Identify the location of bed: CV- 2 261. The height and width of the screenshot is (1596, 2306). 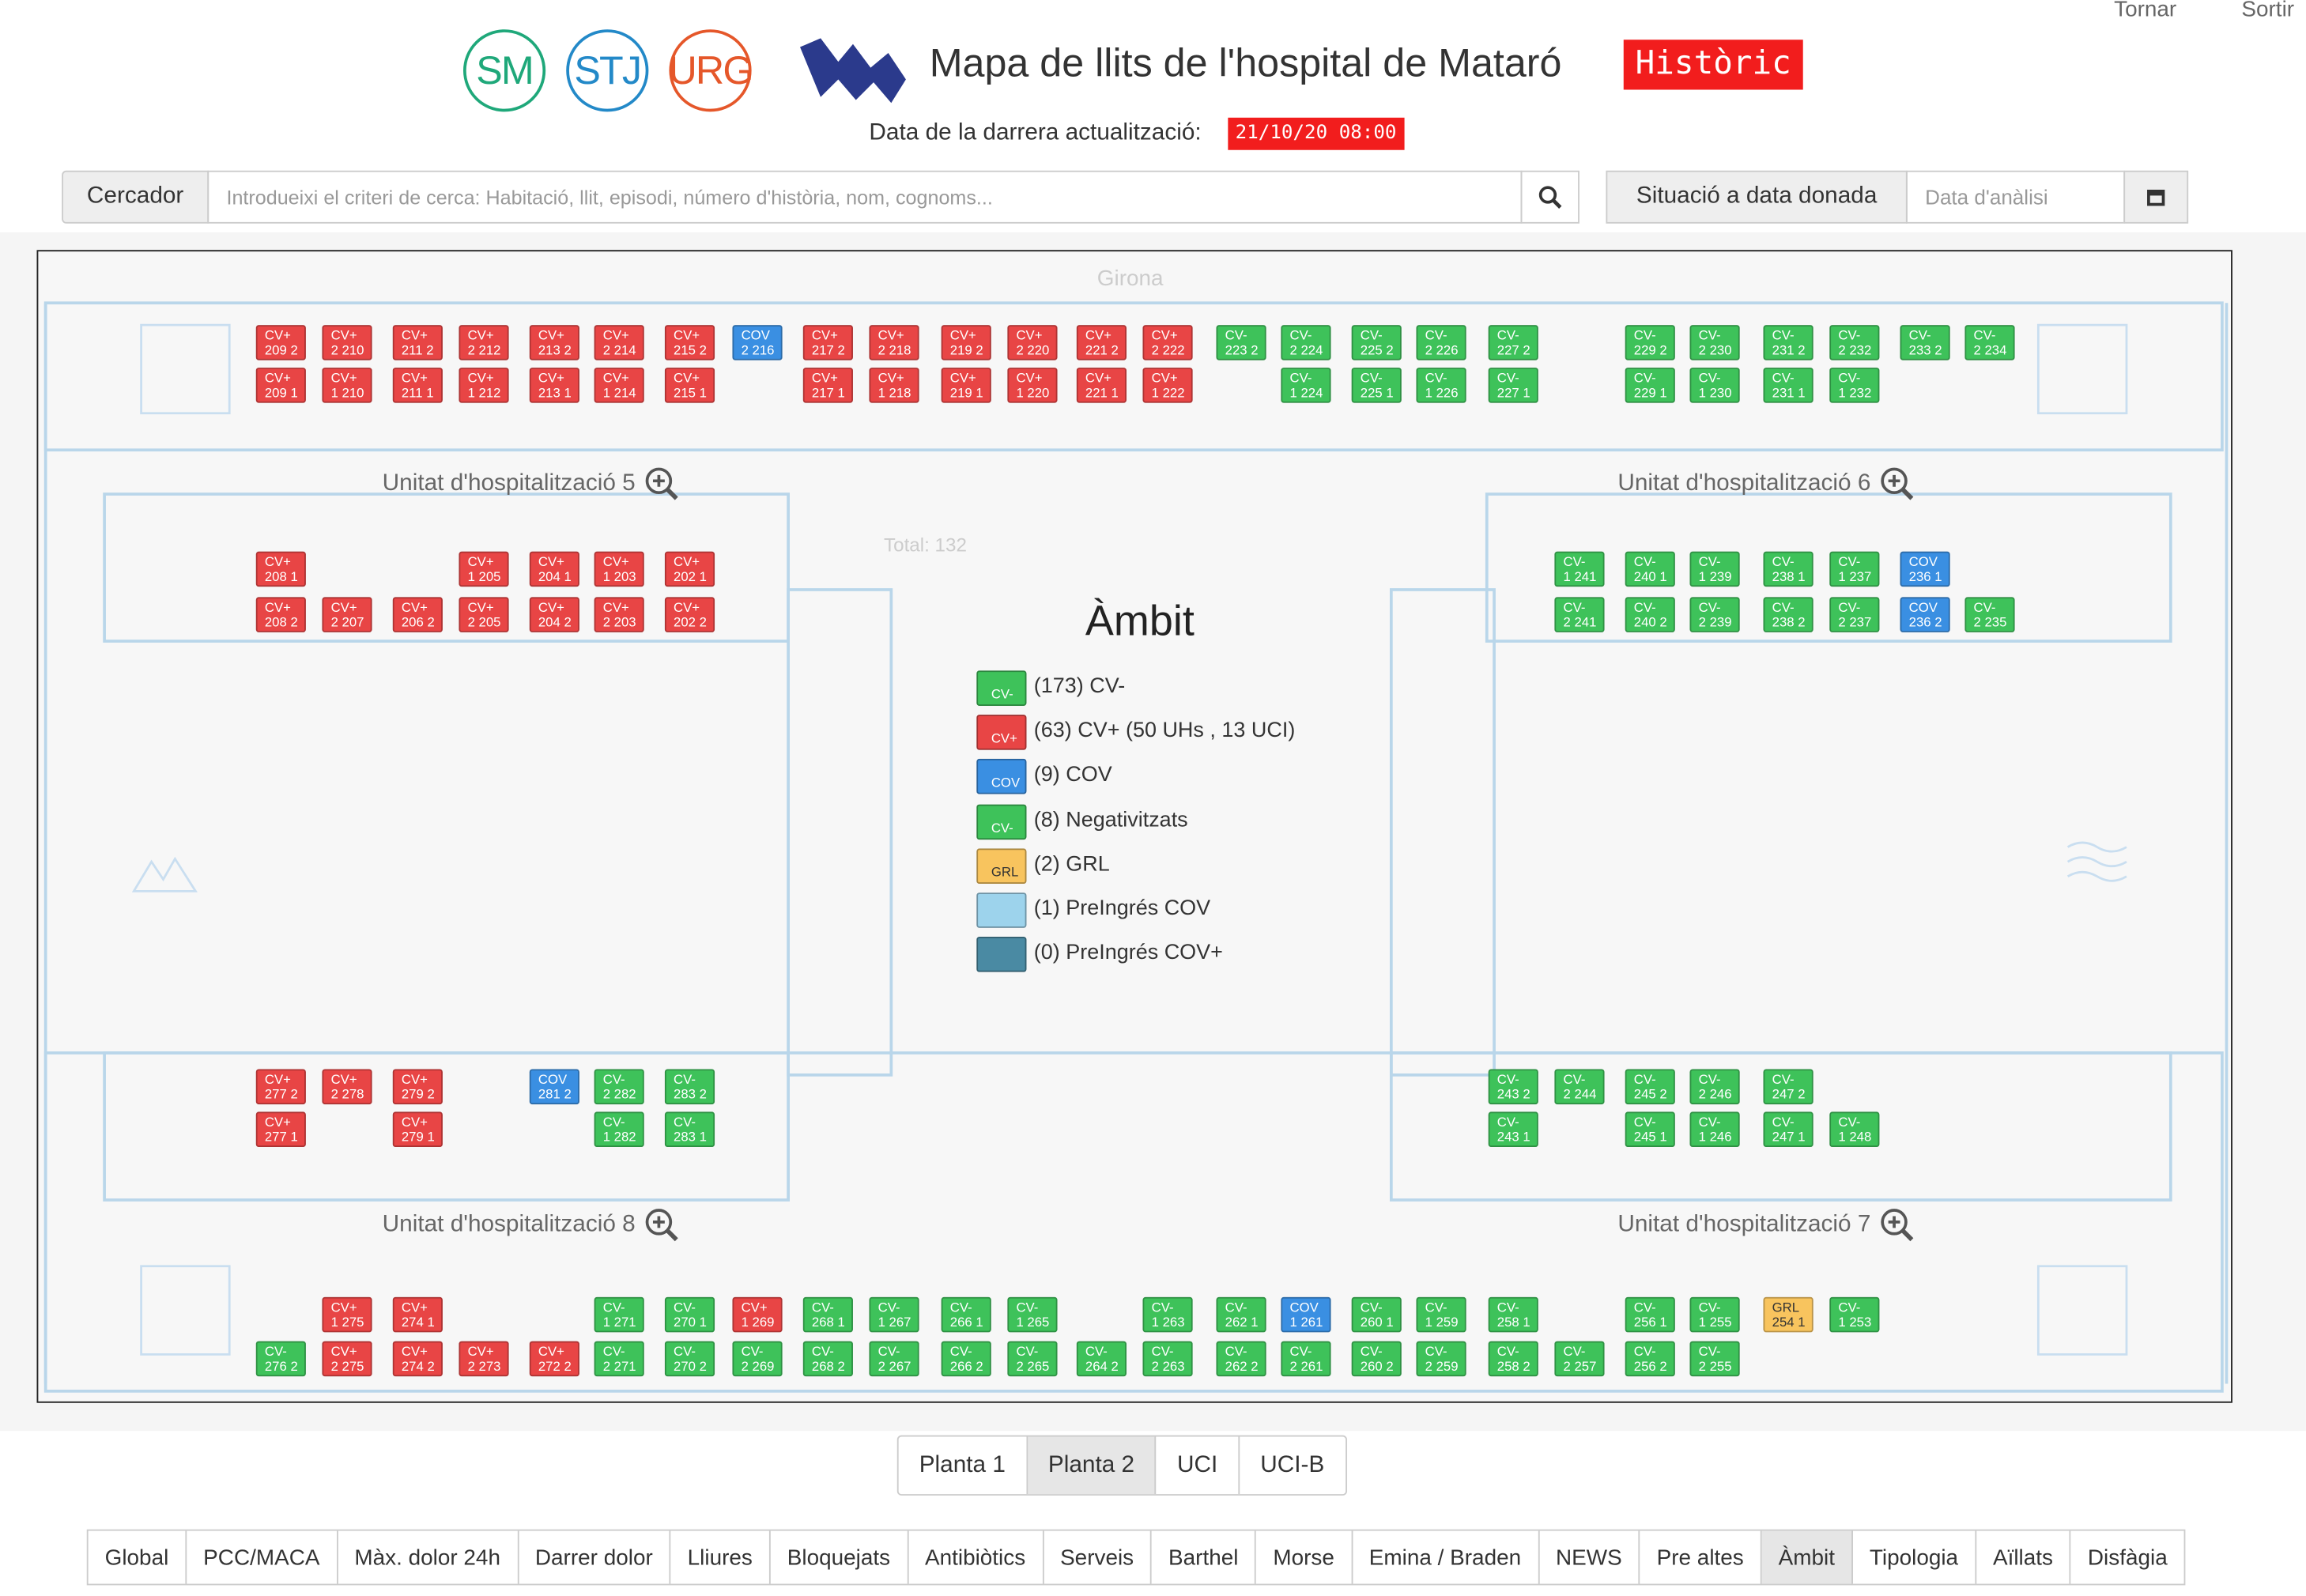
(1306, 1359).